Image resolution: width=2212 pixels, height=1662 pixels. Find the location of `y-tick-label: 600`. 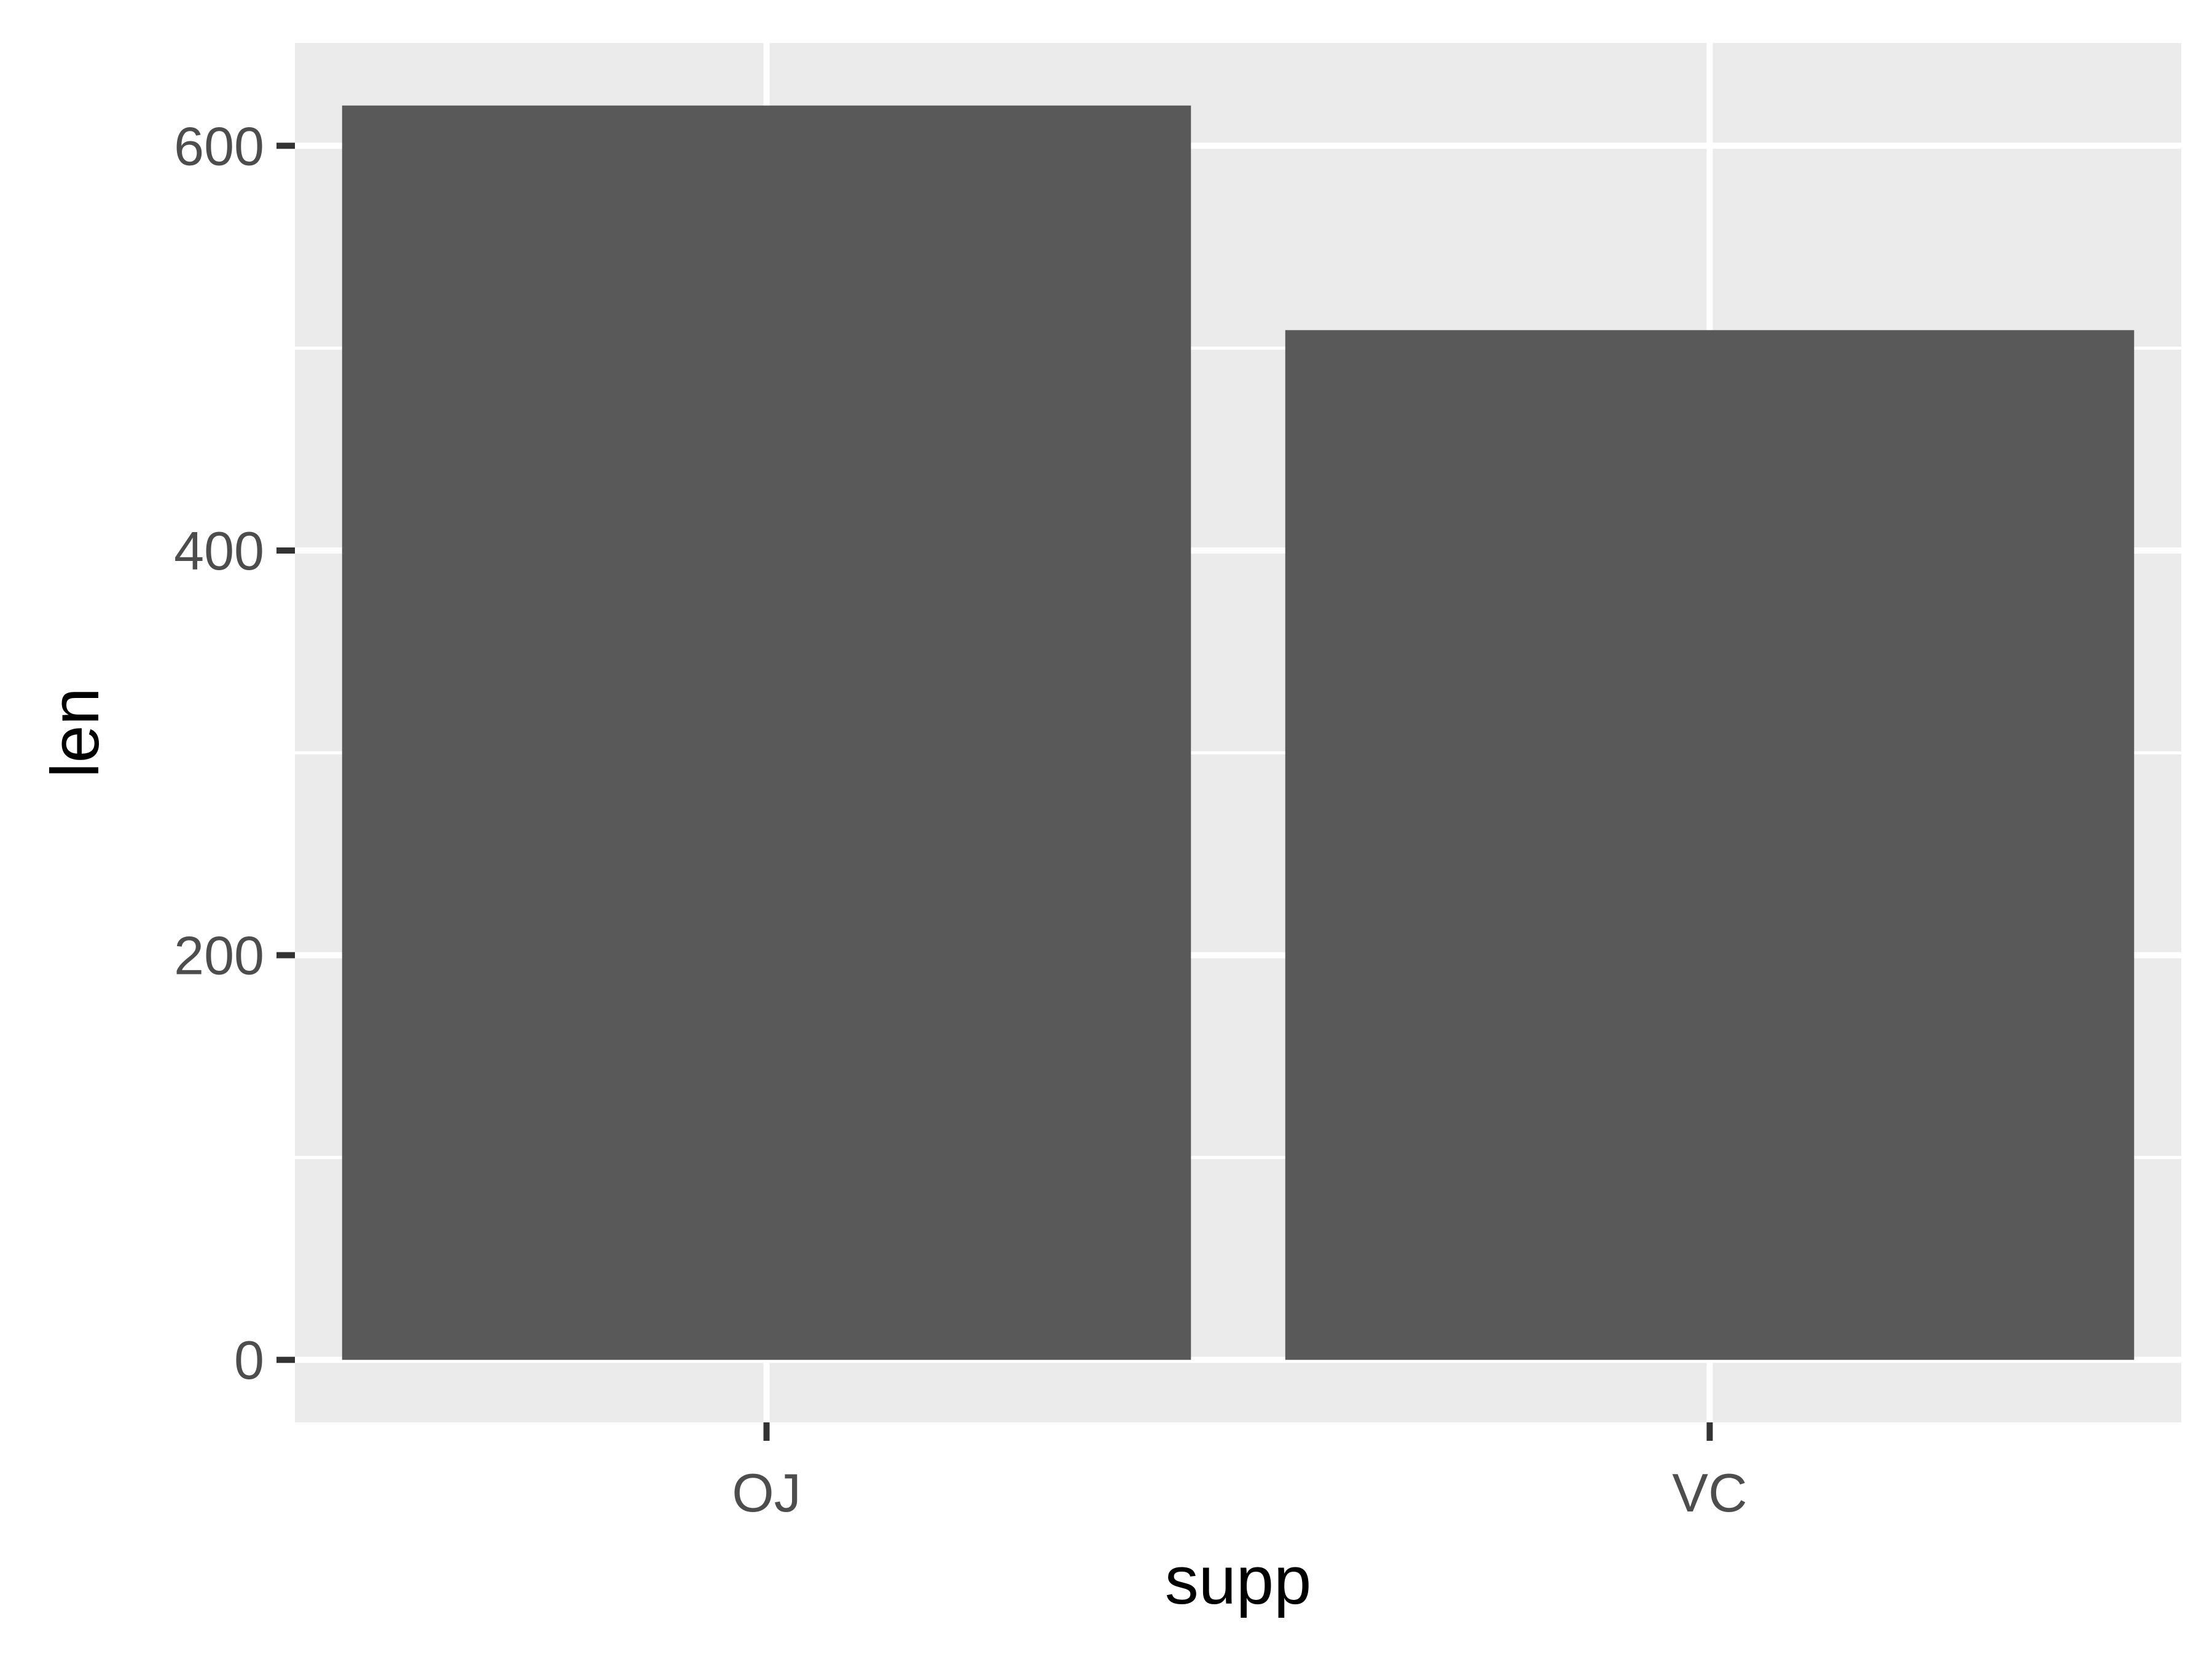

y-tick-label: 600 is located at coordinates (219, 146).